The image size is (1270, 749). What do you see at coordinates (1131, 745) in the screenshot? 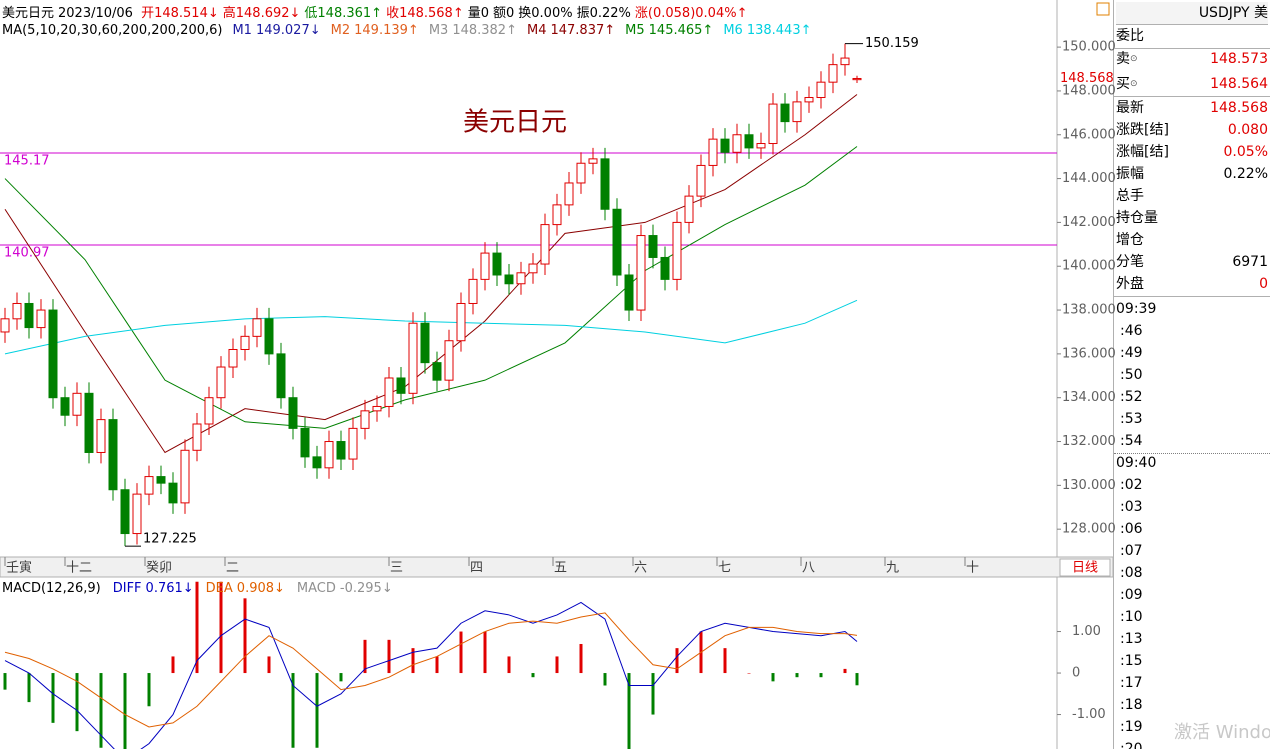
I see `tick-time: :20` at bounding box center [1131, 745].